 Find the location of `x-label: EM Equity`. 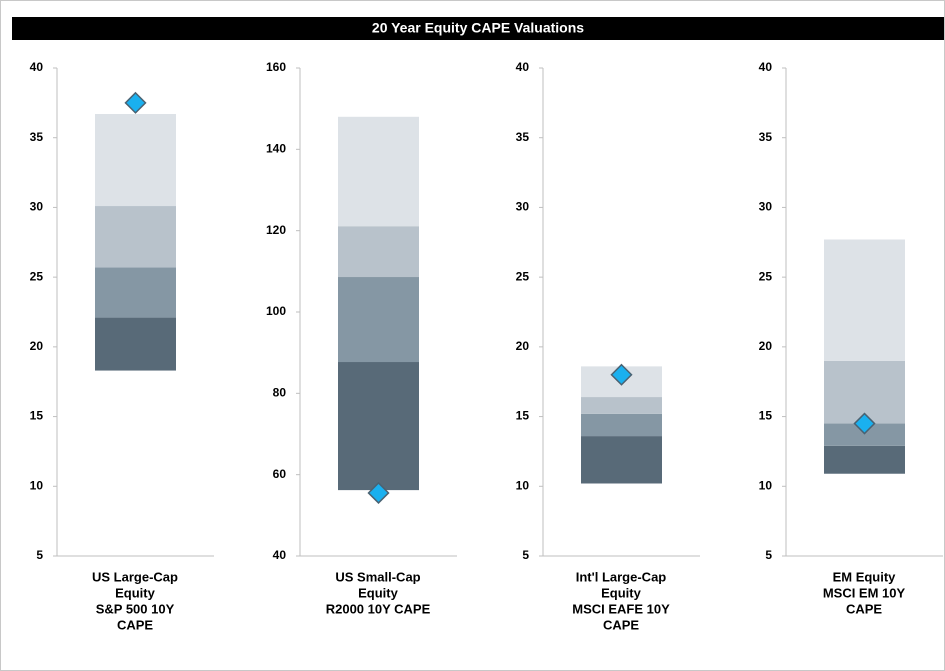

x-label: EM Equity is located at coordinates (865, 576).